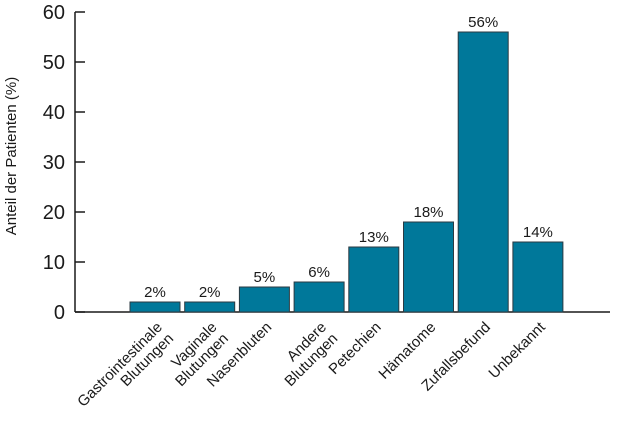 The image size is (620, 435). I want to click on bar-value-label: 56%, so click(483, 22).